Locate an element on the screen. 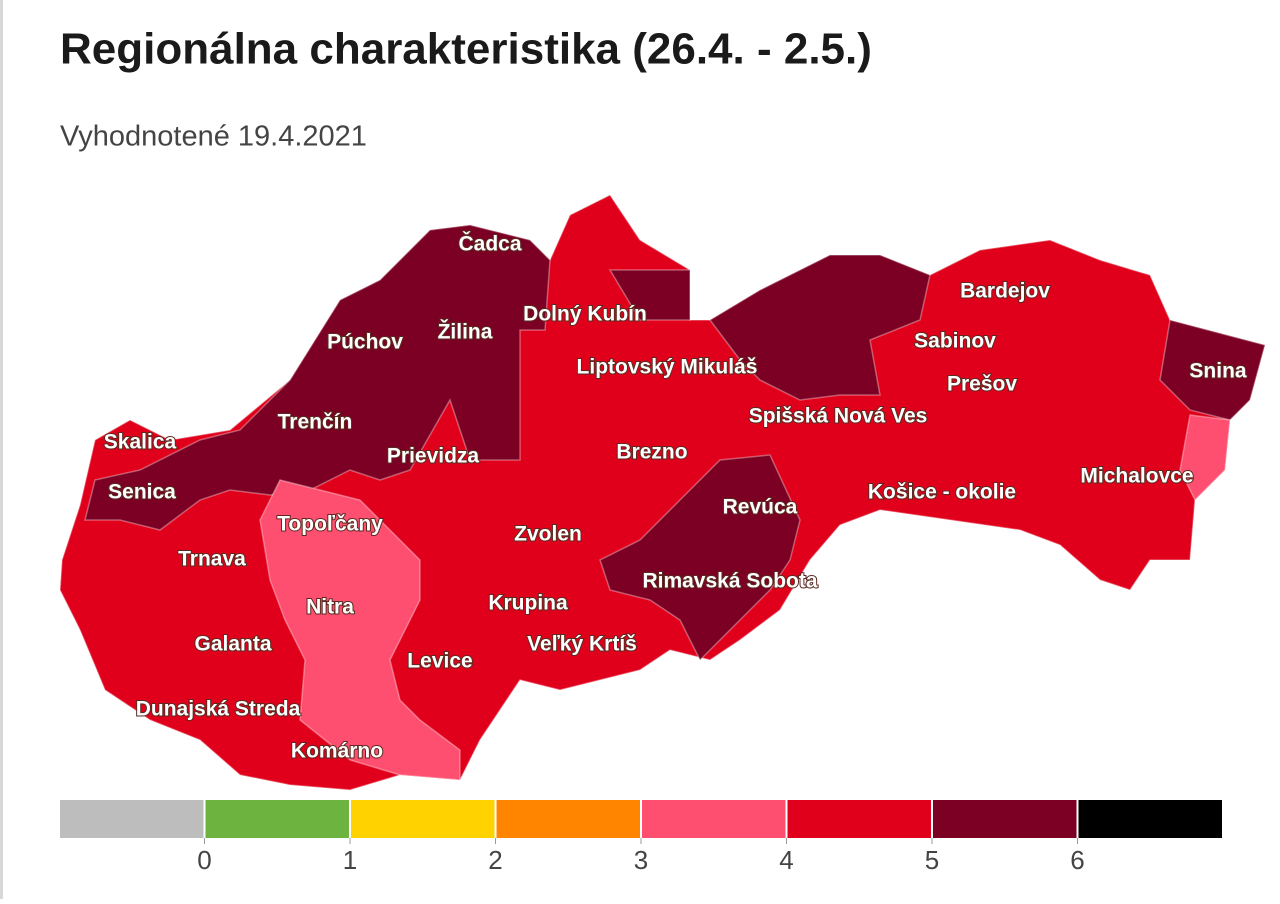  region-label: Žilina is located at coordinates (465, 332).